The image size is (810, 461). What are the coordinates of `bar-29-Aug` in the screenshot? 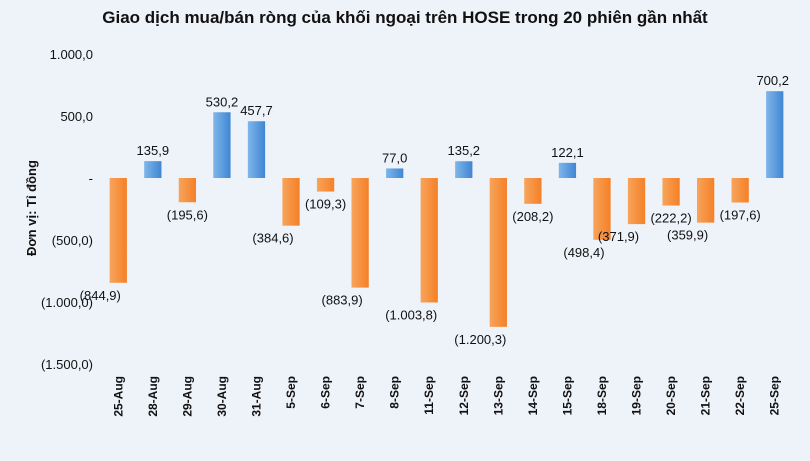 It's located at (187, 190).